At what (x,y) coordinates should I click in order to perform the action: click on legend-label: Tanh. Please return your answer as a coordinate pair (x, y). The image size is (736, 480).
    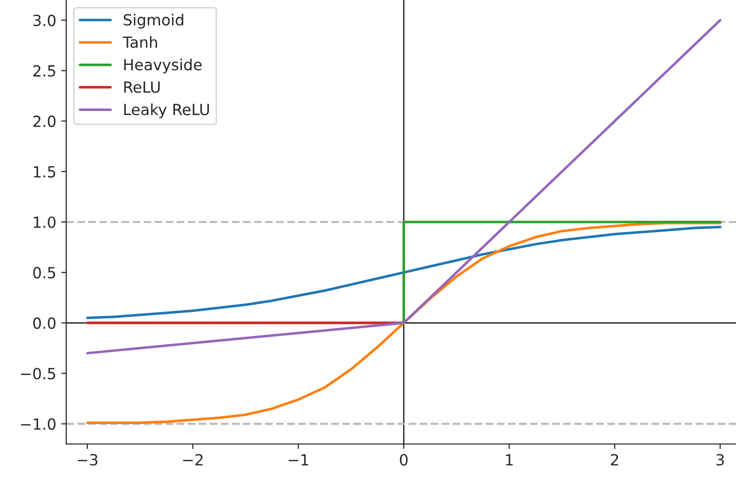
    Looking at the image, I should click on (140, 42).